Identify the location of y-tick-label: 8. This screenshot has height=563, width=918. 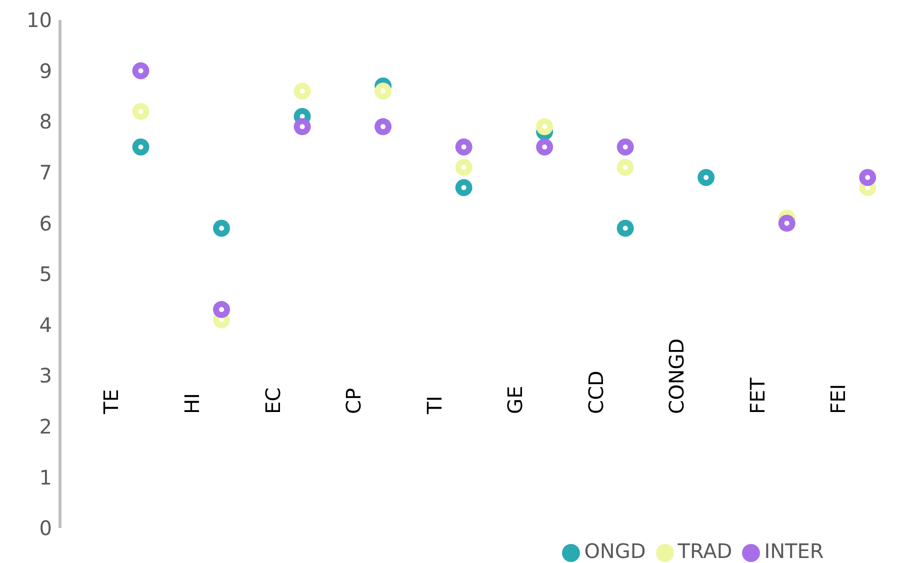
(45, 122).